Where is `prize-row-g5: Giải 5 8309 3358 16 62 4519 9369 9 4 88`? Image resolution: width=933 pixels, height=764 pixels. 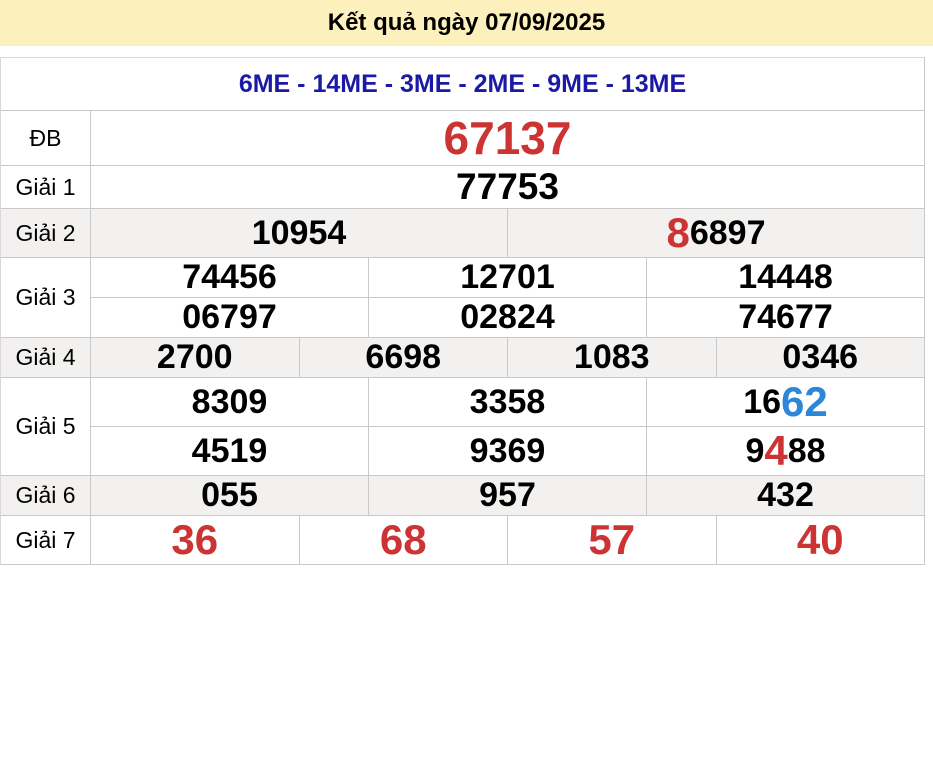
prize-row-g5: Giải 5 8309 3358 16 62 4519 9369 9 4 88 is located at coordinates (462, 427).